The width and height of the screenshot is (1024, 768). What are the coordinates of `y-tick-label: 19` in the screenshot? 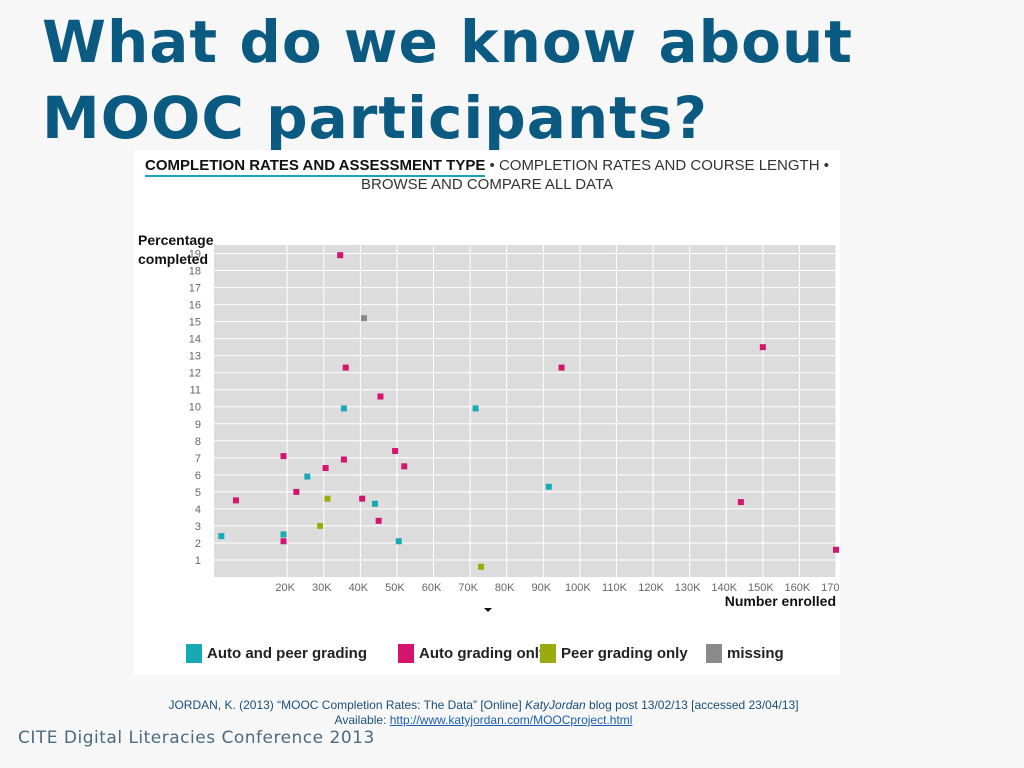 It's located at (195, 255).